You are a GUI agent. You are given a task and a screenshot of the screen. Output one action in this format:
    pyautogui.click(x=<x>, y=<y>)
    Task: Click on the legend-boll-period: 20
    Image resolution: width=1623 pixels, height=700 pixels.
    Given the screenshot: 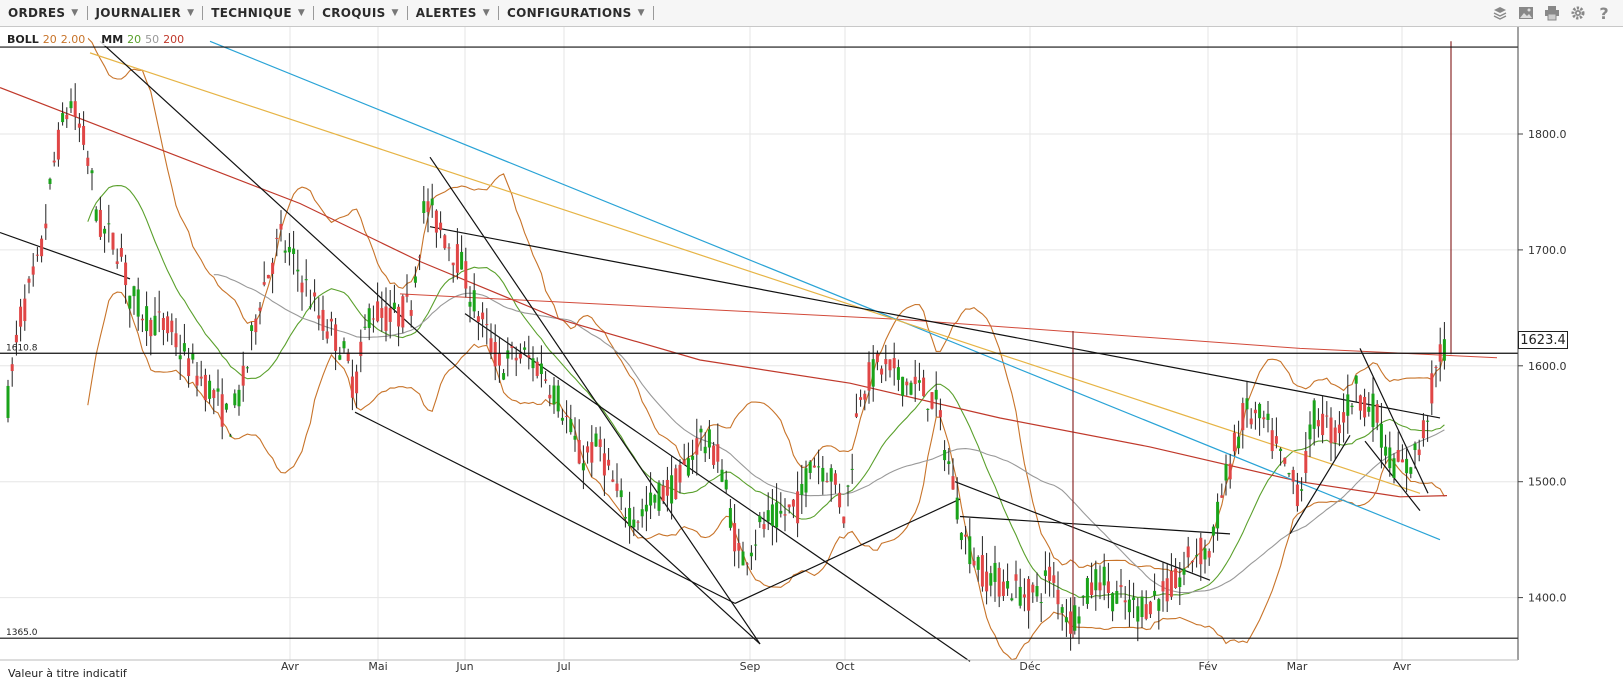 What is the action you would take?
    pyautogui.click(x=49, y=39)
    